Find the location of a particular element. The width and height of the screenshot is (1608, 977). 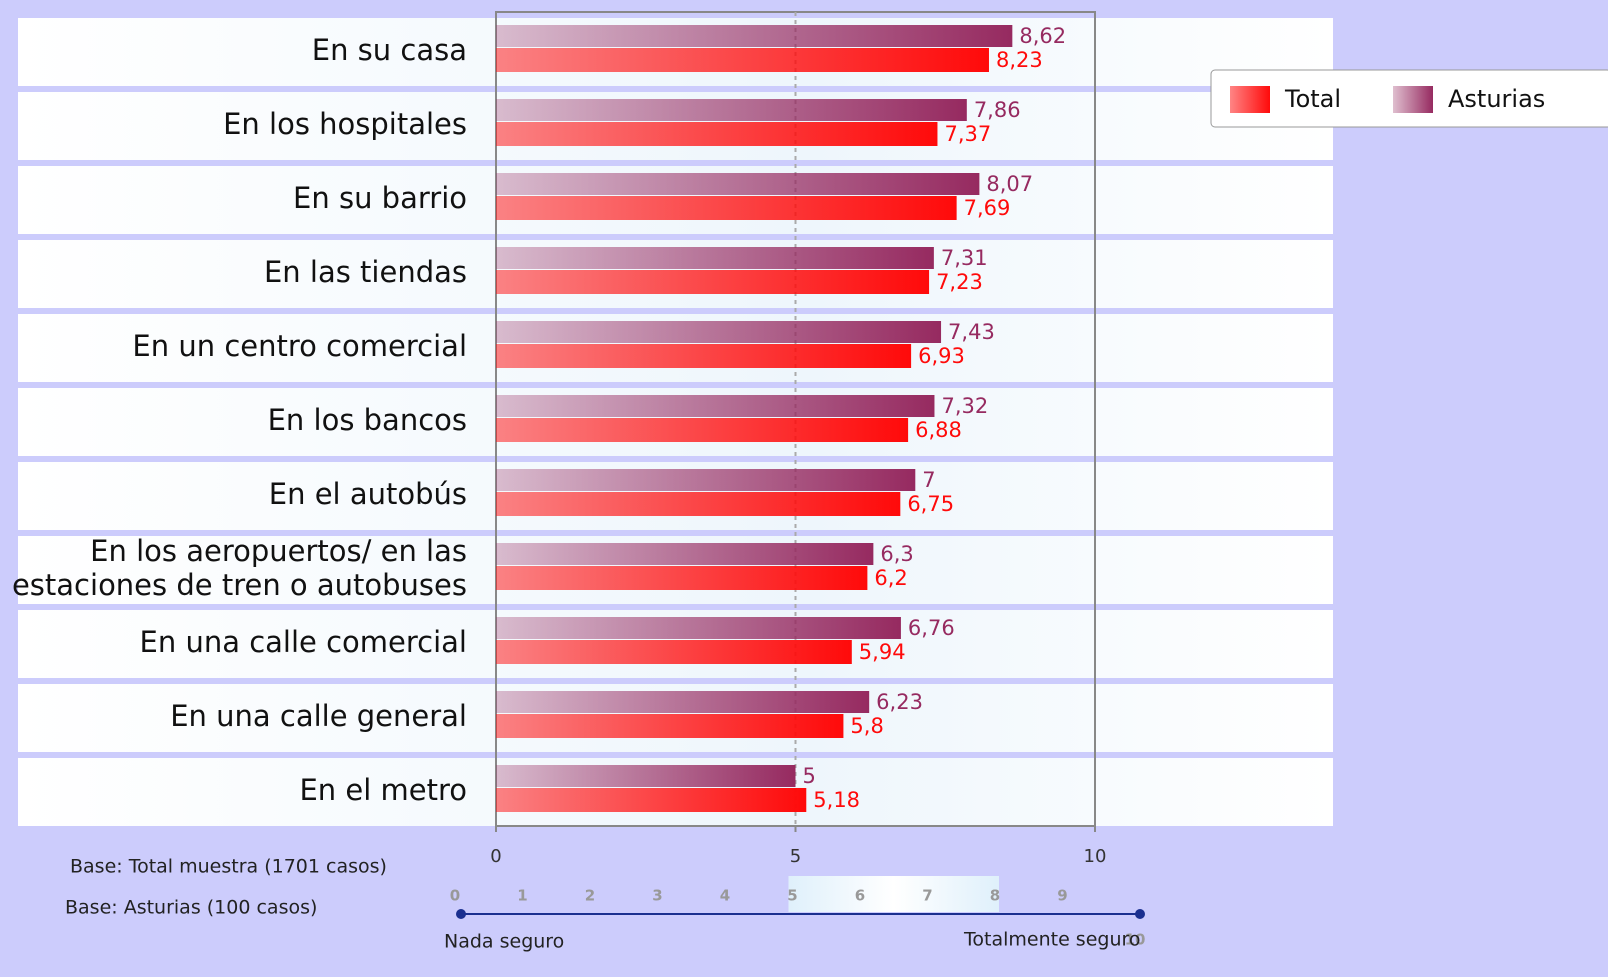

x-tick-label: 0 is located at coordinates (495, 856).